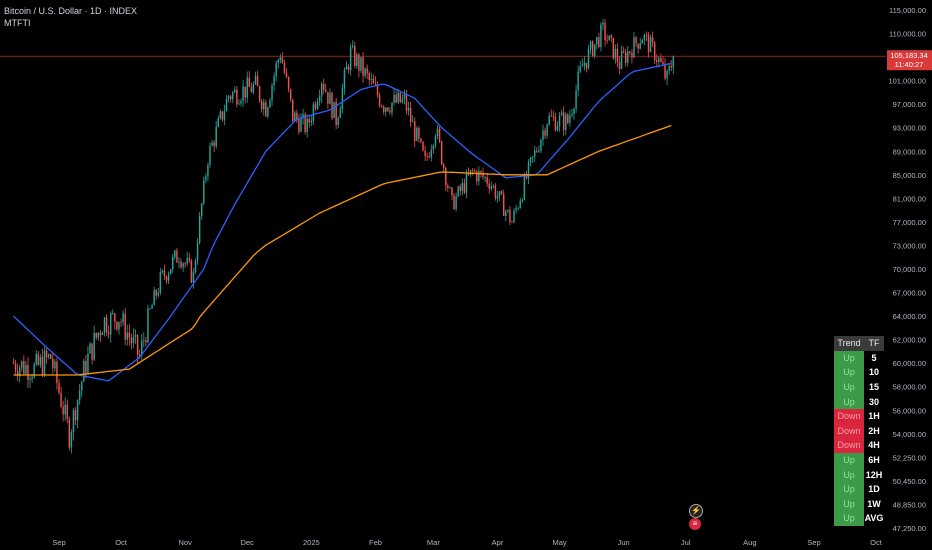  Describe the element at coordinates (907, 81) in the screenshot. I see `y-tick-label: 101,000.00` at that location.